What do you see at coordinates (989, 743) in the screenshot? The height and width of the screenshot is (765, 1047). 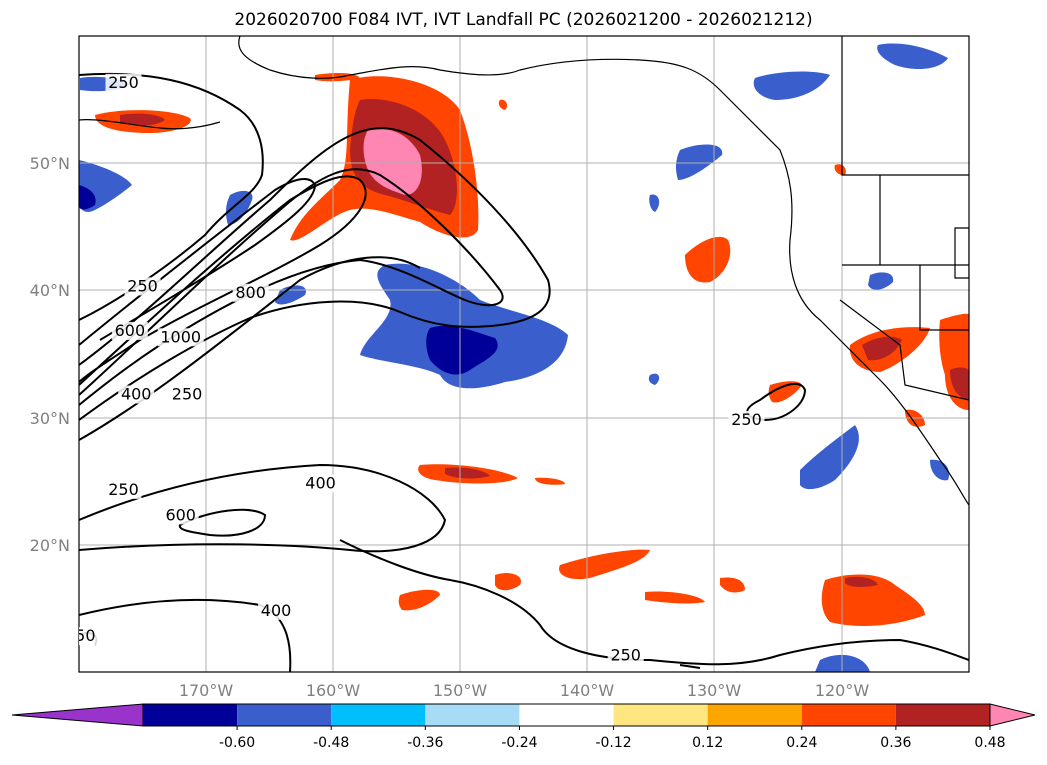 I see `colorbar-tick-label: 0.48` at bounding box center [989, 743].